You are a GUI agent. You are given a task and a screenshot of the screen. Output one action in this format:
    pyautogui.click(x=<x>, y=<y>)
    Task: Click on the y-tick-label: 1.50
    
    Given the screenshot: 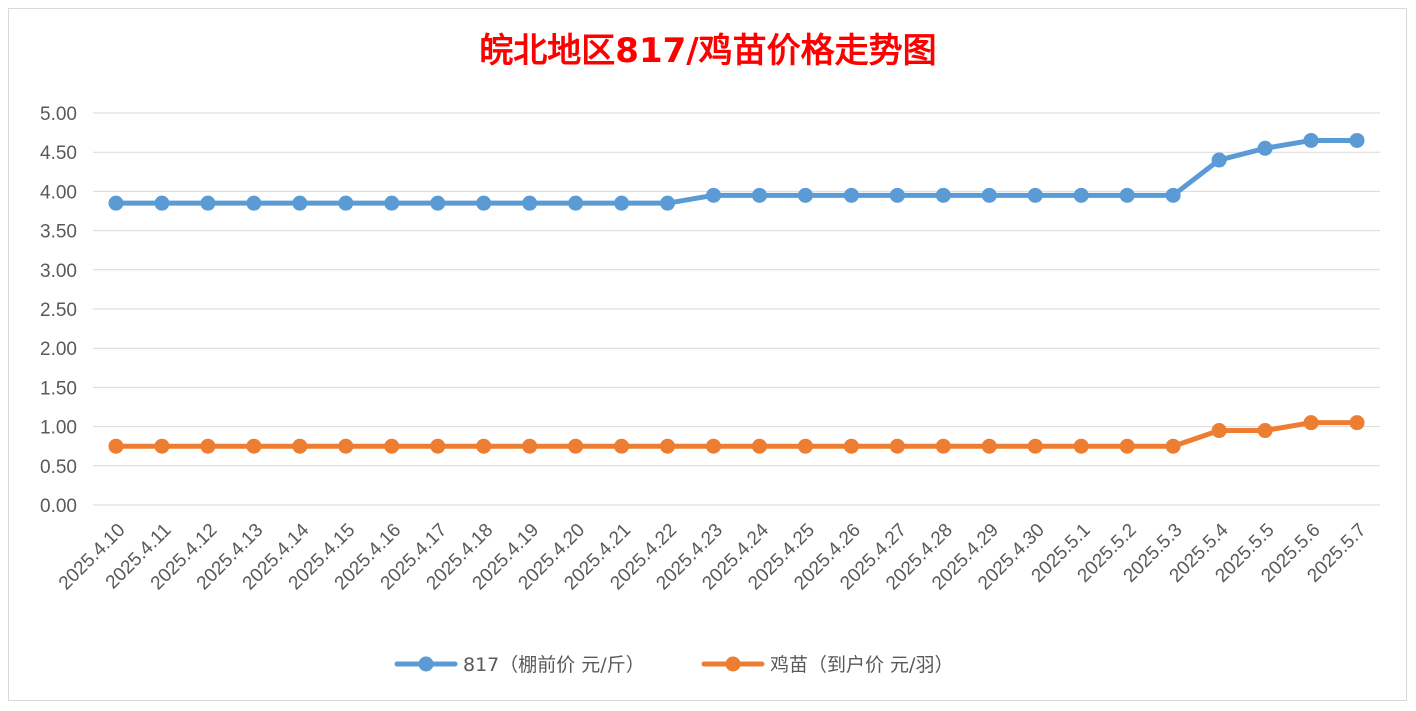 What is the action you would take?
    pyautogui.click(x=58, y=388)
    